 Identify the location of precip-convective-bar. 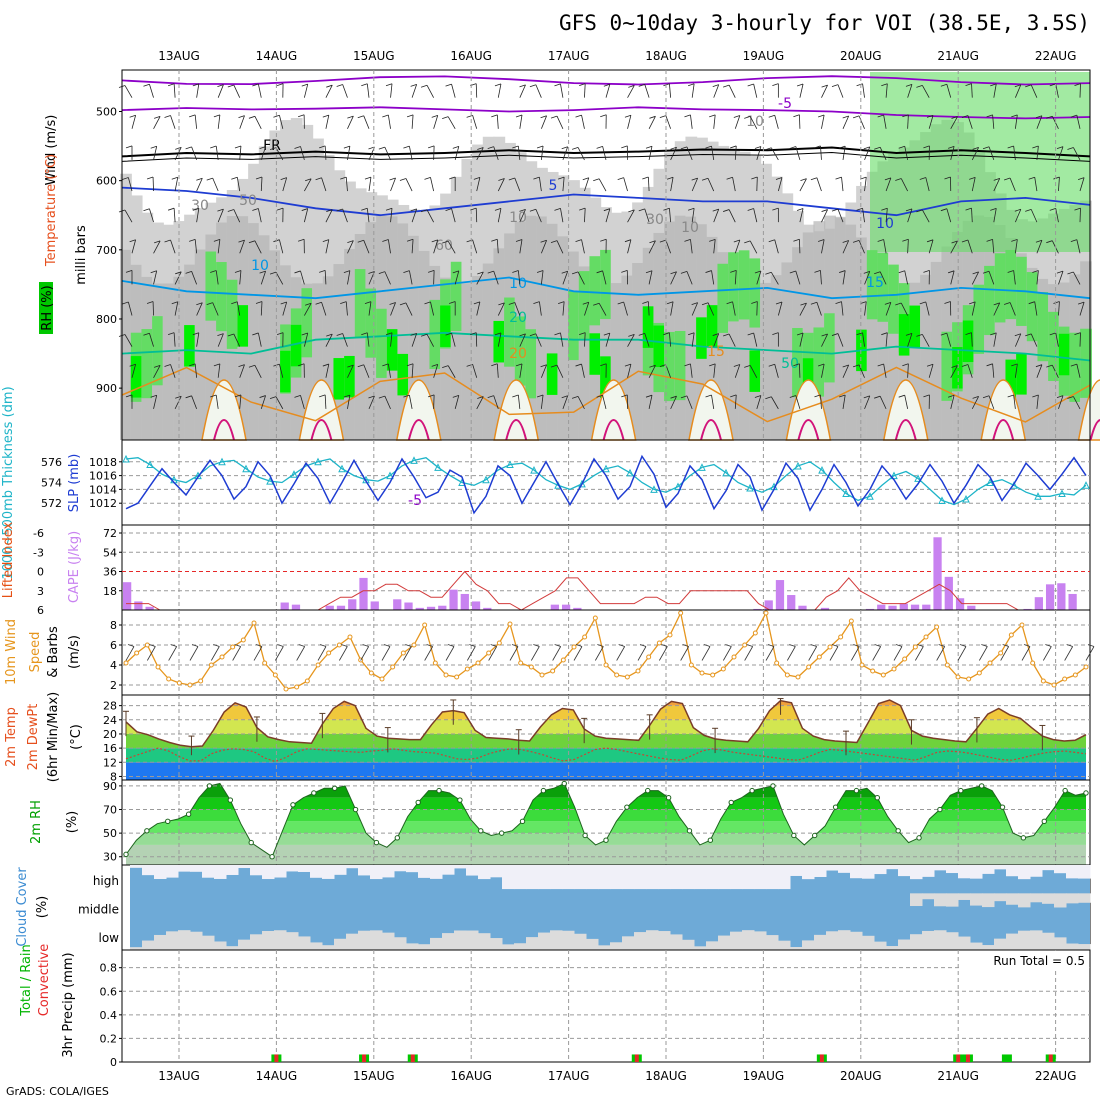
(276, 1058).